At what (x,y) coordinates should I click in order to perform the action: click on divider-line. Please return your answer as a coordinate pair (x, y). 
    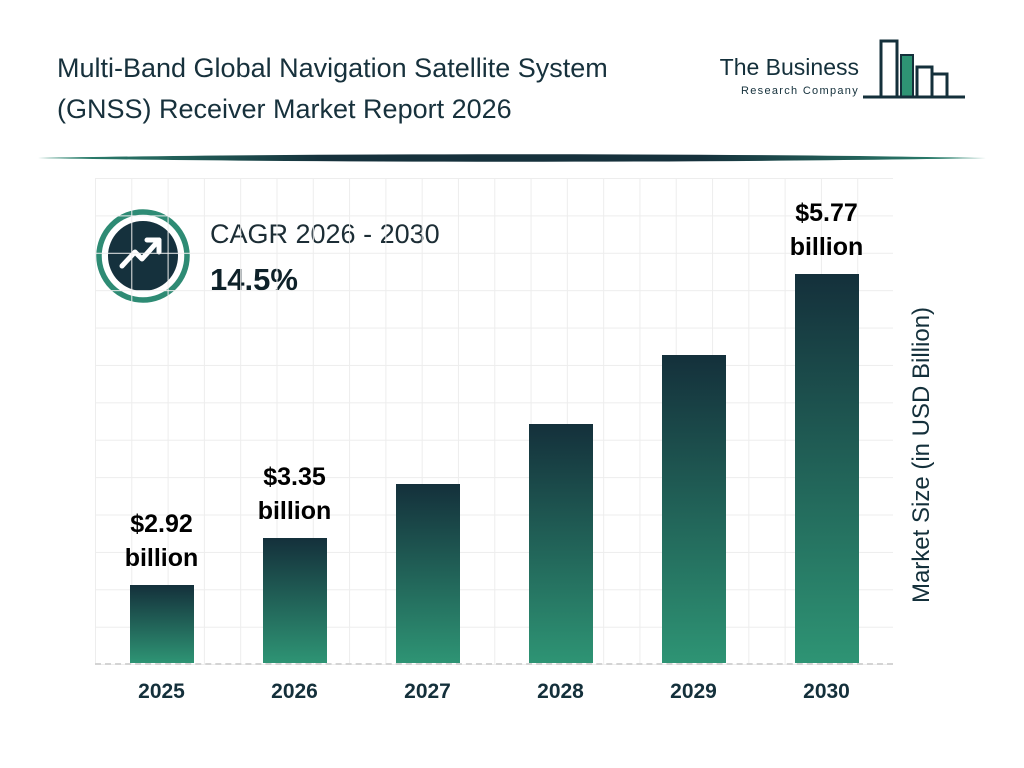
    Looking at the image, I should click on (512, 158).